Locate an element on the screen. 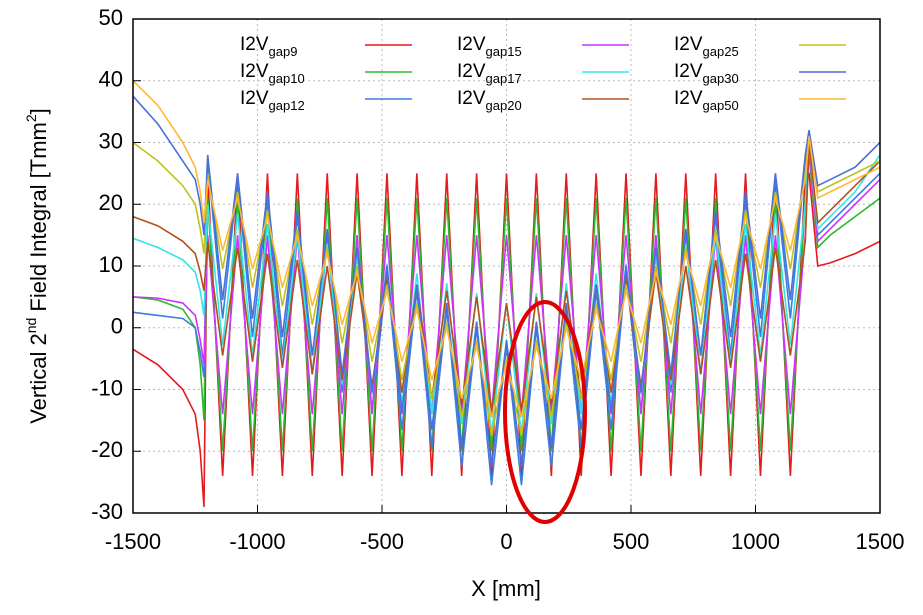 Image resolution: width=923 pixels, height=615 pixels. y-axis-label: Vertical 2nd Field Integral [Tmm2] is located at coordinates (37, 266).